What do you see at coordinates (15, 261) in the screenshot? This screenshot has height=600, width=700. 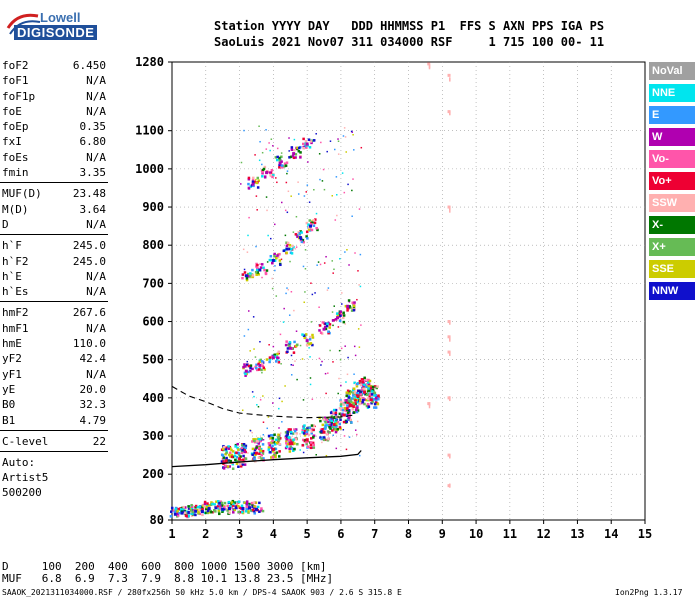 I see `param-name: h`F2` at bounding box center [15, 261].